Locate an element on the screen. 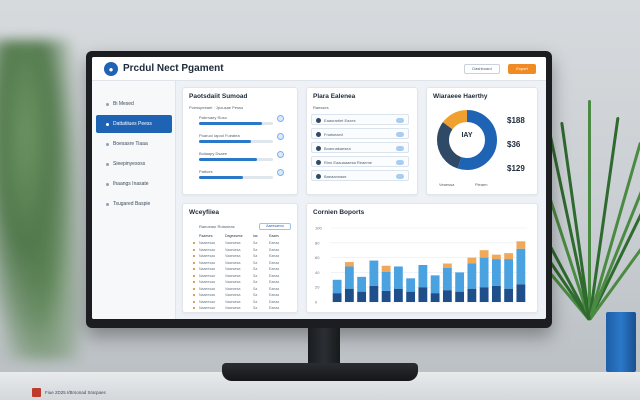 This screenshot has width=640, height=400. status-row-label: Baeaannase is located at coordinates (335, 176).